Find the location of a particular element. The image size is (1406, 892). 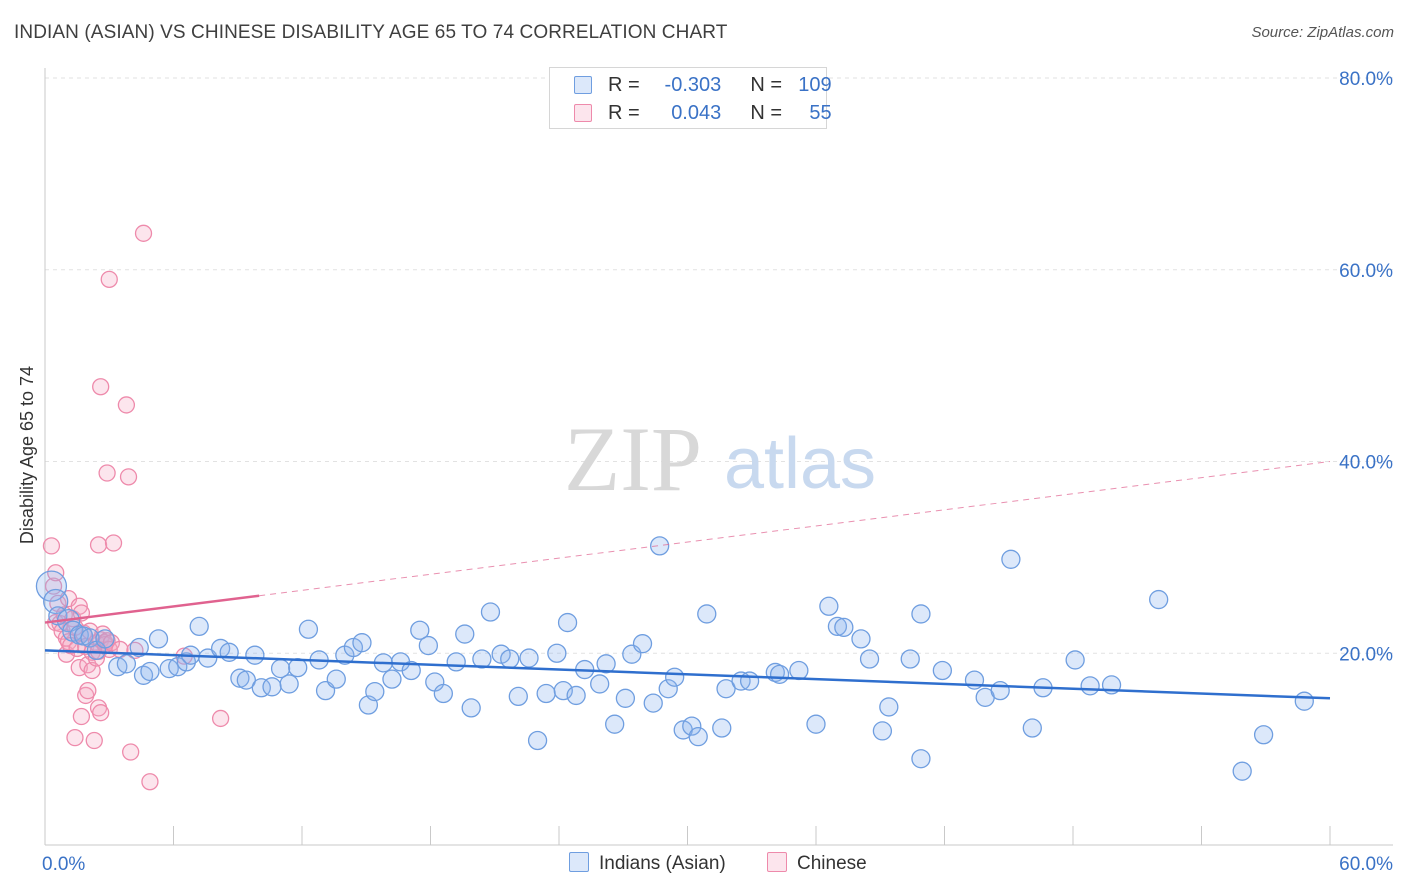

bottom-legend-label-indian: Indians (Asian) is located at coordinates (662, 863).